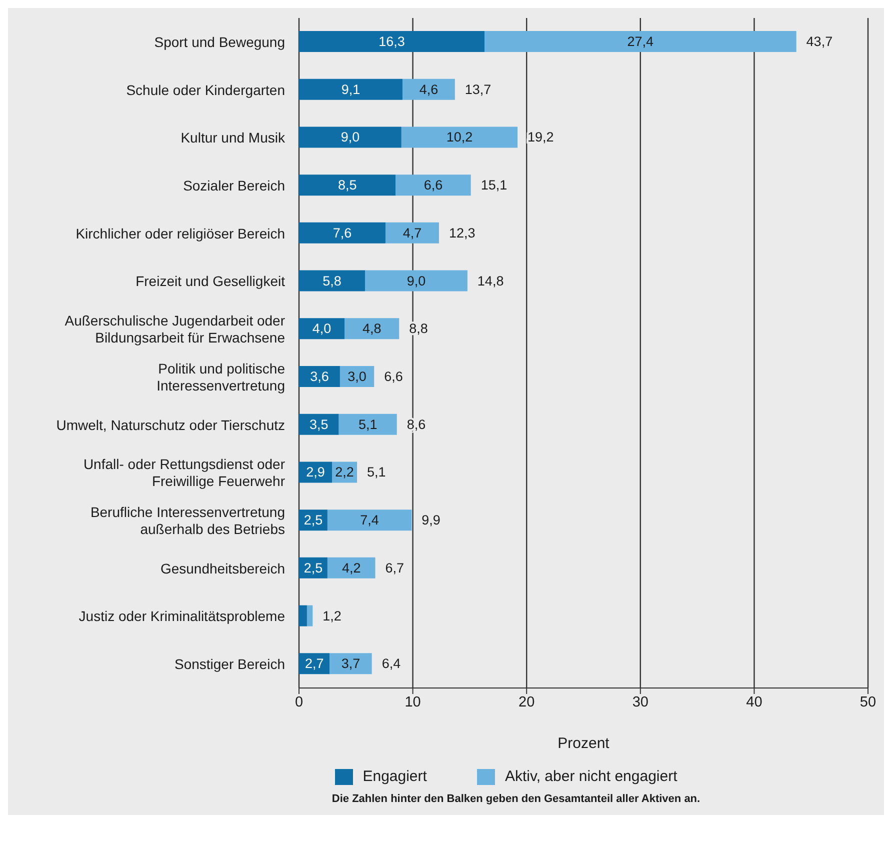 The height and width of the screenshot is (843, 892). What do you see at coordinates (187, 520) in the screenshot?
I see `y-tick-label: Berufliche Interessenvertretung außerhalb des Betriebs` at bounding box center [187, 520].